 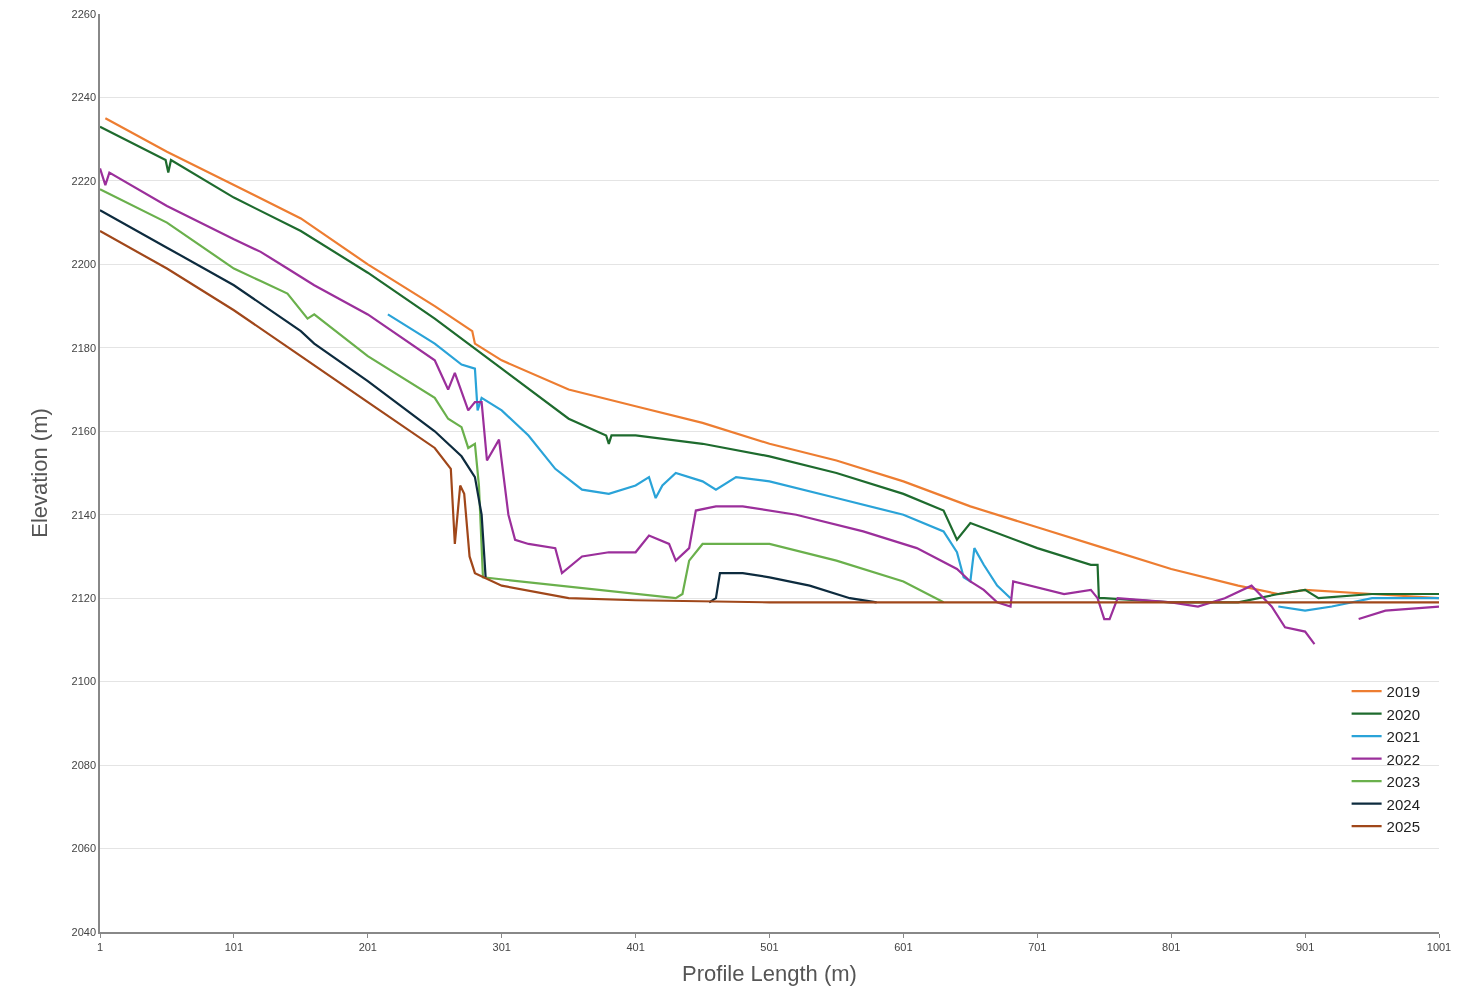 What do you see at coordinates (84, 347) in the screenshot?
I see `y-tick-label: 2180` at bounding box center [84, 347].